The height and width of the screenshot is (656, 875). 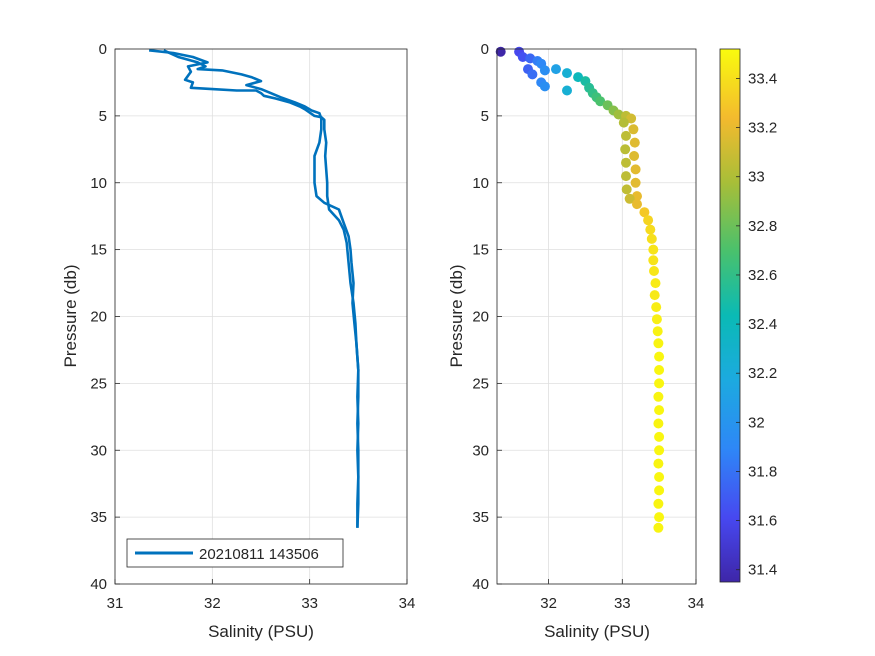 What do you see at coordinates (259, 554) in the screenshot?
I see `legend-entry-label: 20210811 143506` at bounding box center [259, 554].